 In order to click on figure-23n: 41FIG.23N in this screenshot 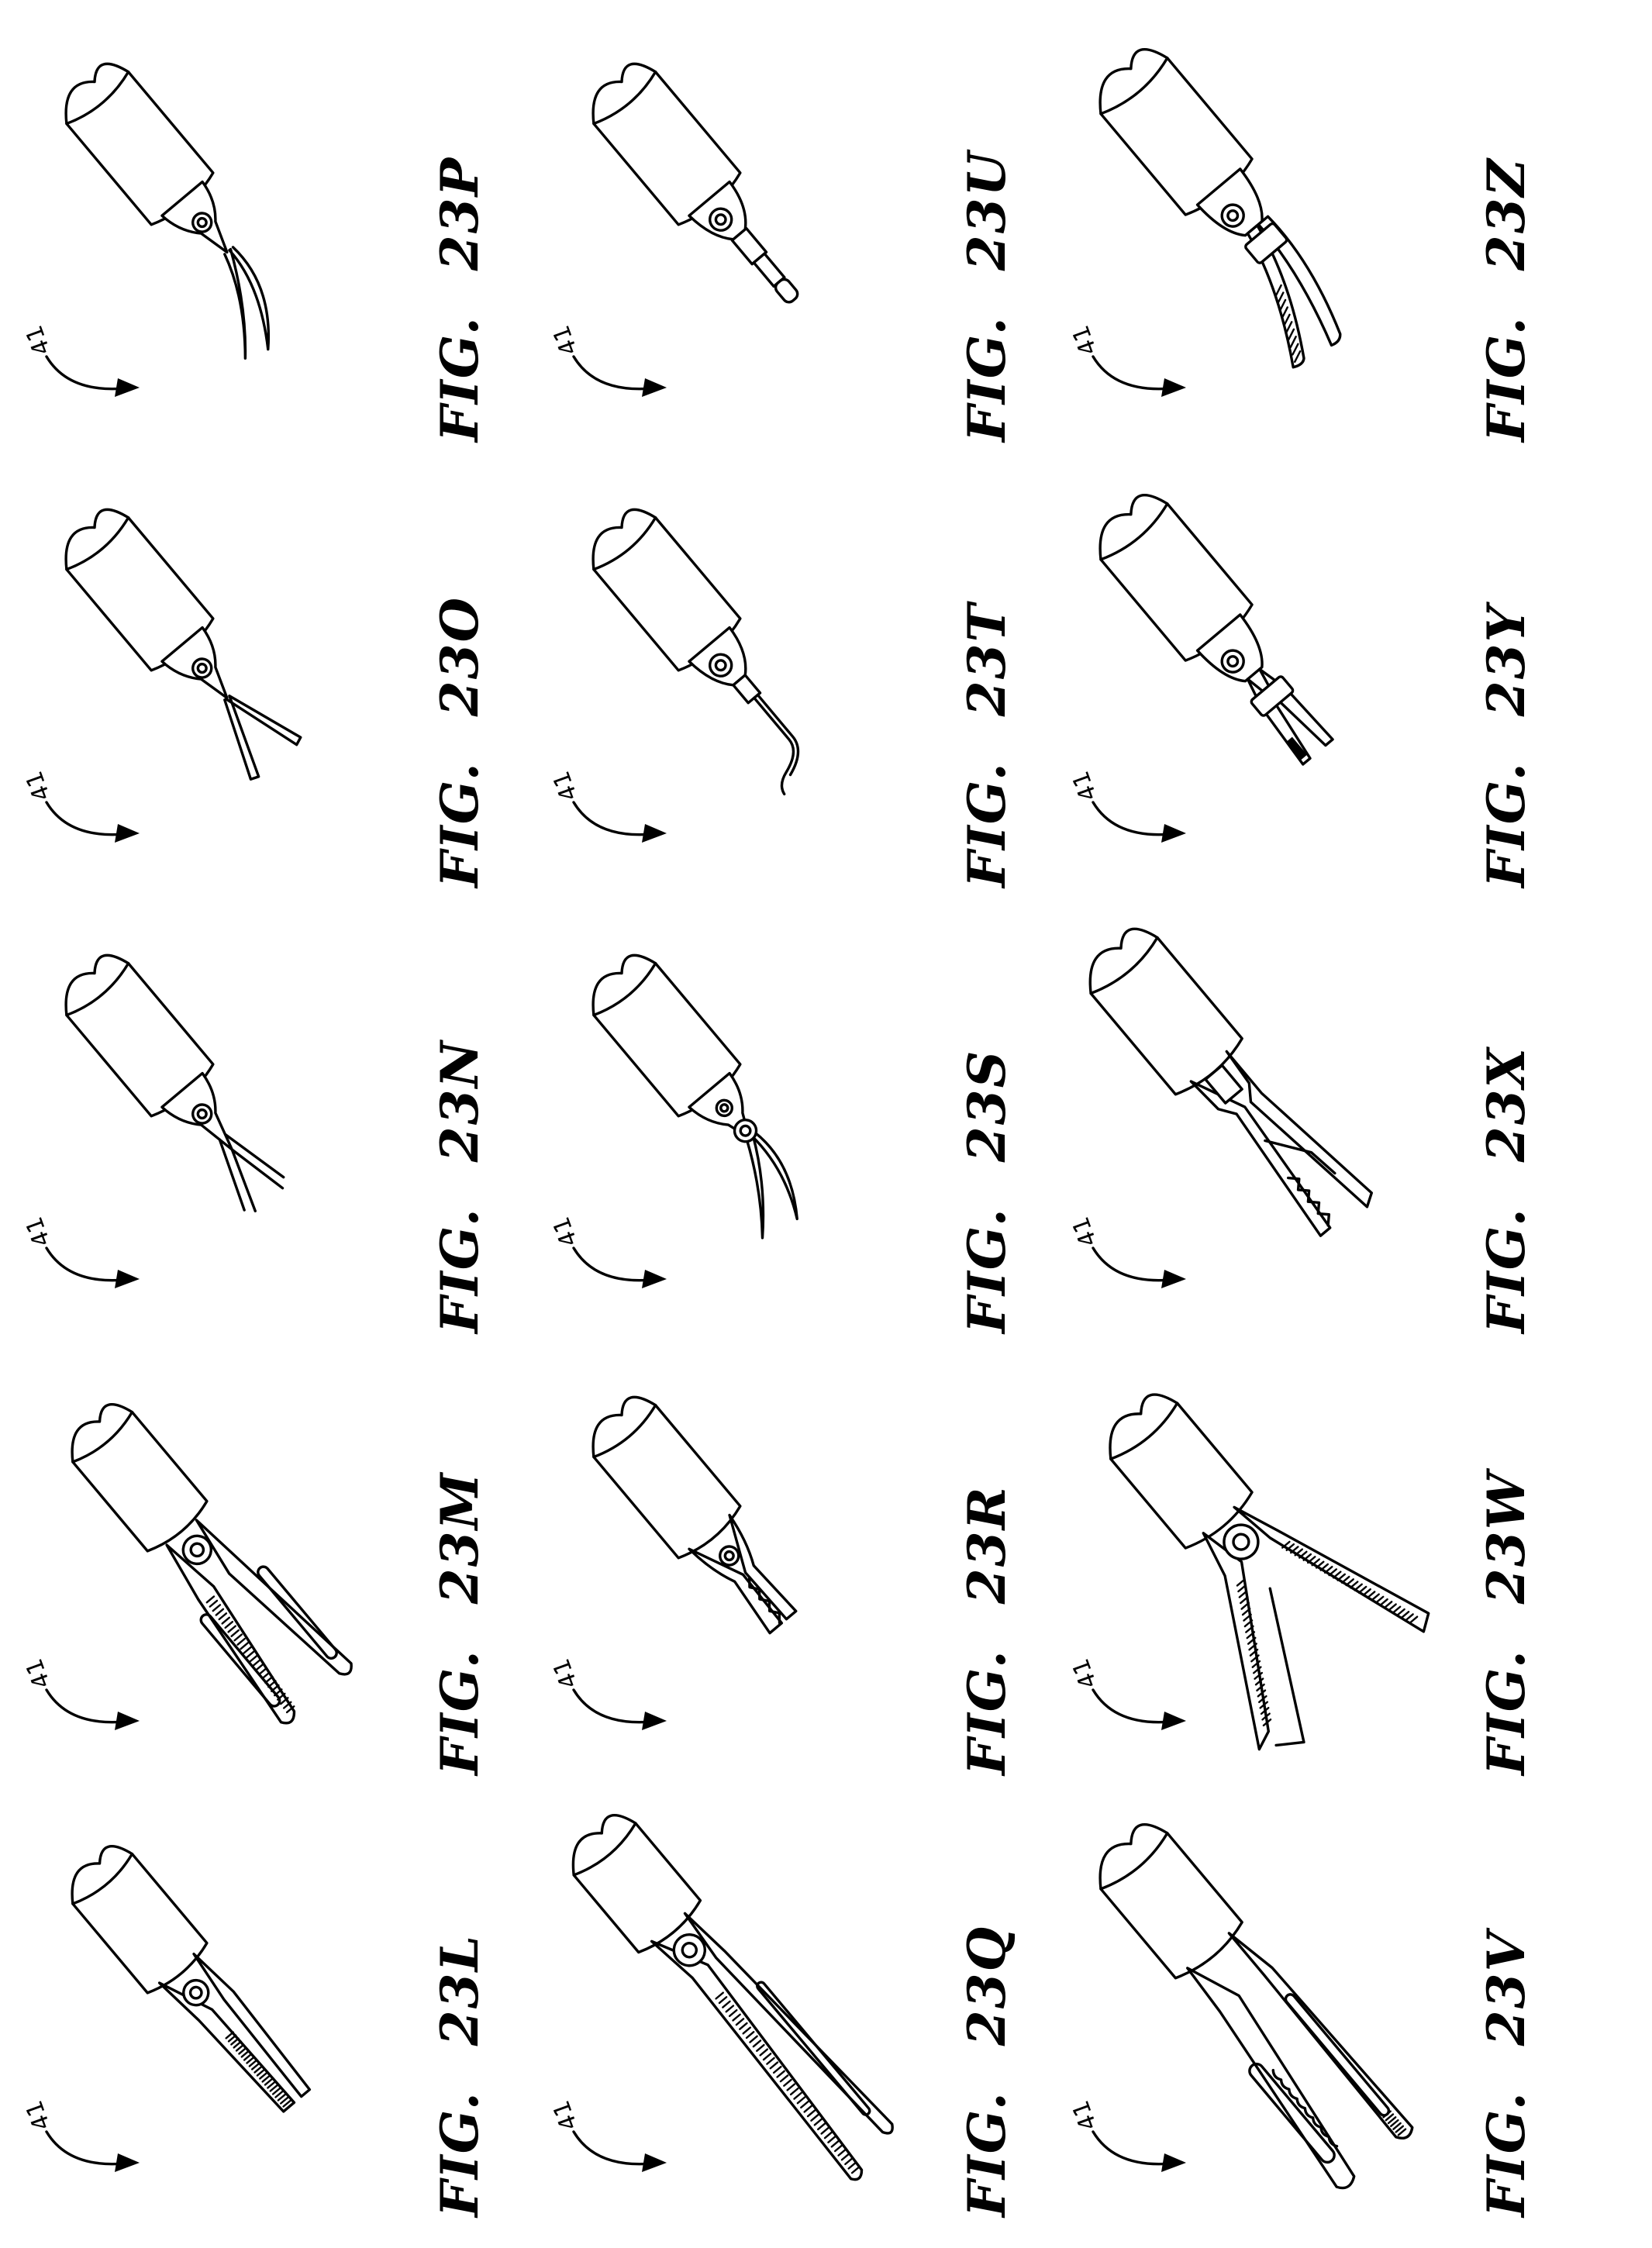, I will do `click(263, 1147)`.